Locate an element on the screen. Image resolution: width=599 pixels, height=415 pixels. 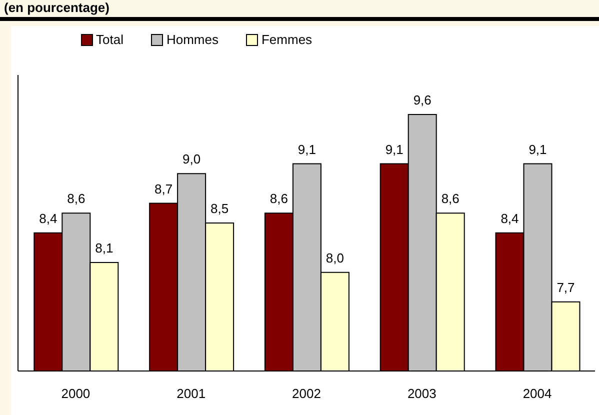
x-tick-label: 2003 is located at coordinates (421, 394).